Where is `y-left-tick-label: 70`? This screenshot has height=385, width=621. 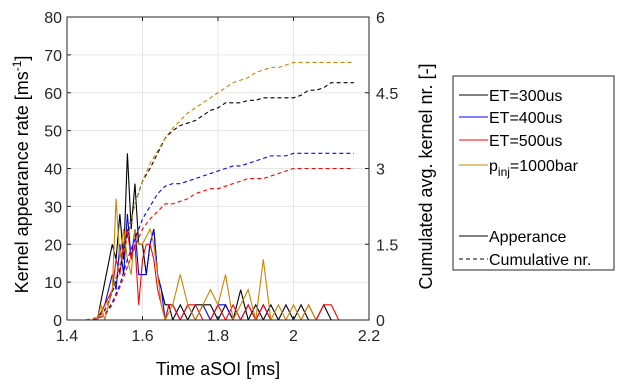 y-left-tick-label: 70 is located at coordinates (53, 56).